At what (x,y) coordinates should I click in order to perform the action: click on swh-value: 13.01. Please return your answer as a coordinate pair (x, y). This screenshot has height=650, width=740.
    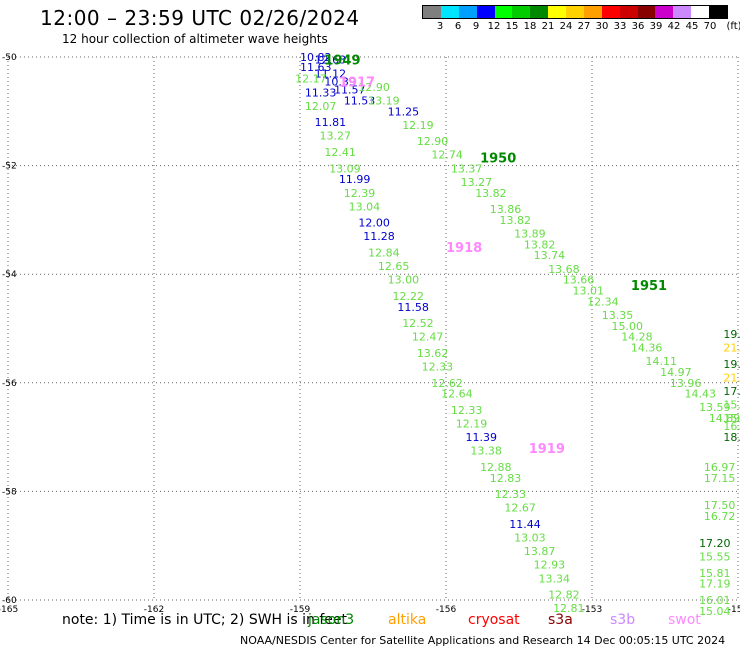
    Looking at the image, I should click on (589, 290).